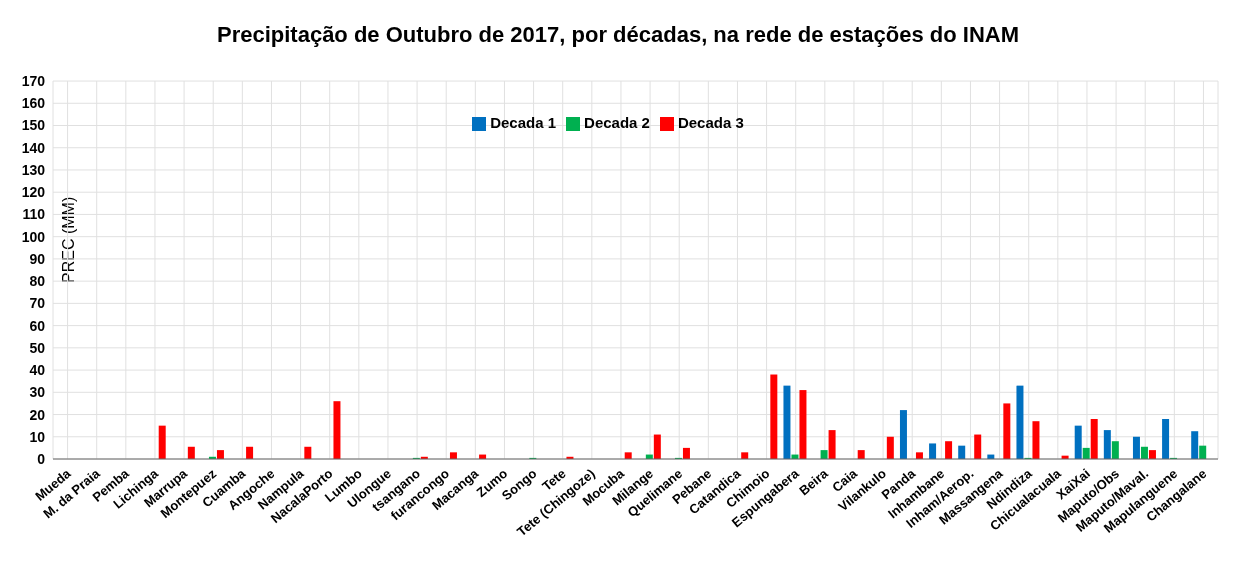 Image resolution: width=1241 pixels, height=578 pixels. I want to click on y-tick-label: 110, so click(34, 214).